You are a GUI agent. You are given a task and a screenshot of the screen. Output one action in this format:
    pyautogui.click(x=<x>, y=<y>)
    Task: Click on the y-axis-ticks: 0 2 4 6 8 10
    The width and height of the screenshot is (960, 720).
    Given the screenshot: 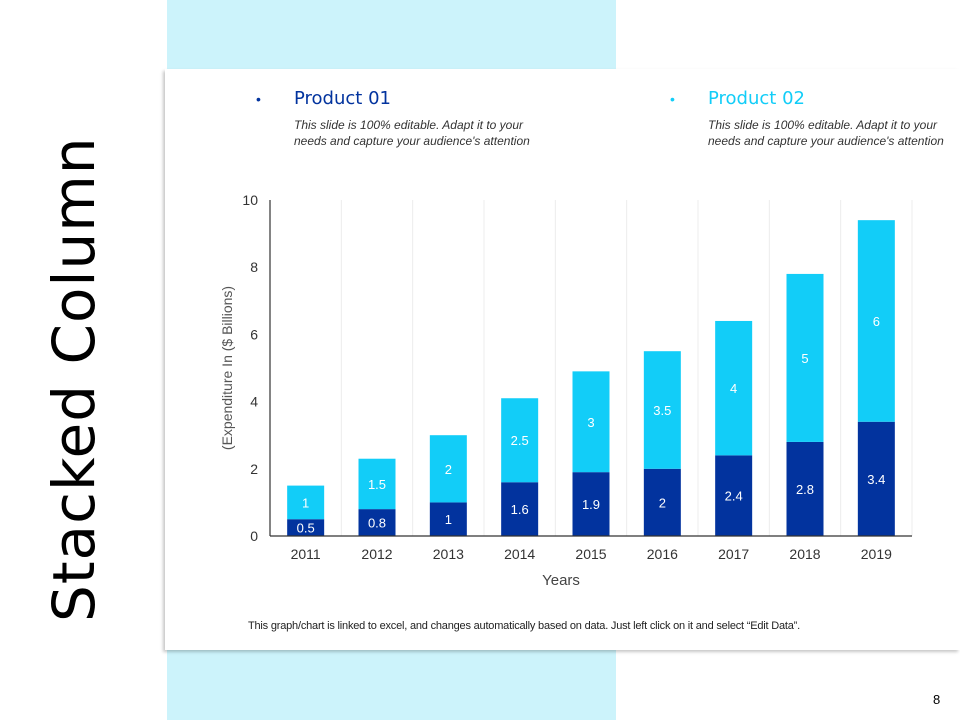 What is the action you would take?
    pyautogui.click(x=250, y=368)
    